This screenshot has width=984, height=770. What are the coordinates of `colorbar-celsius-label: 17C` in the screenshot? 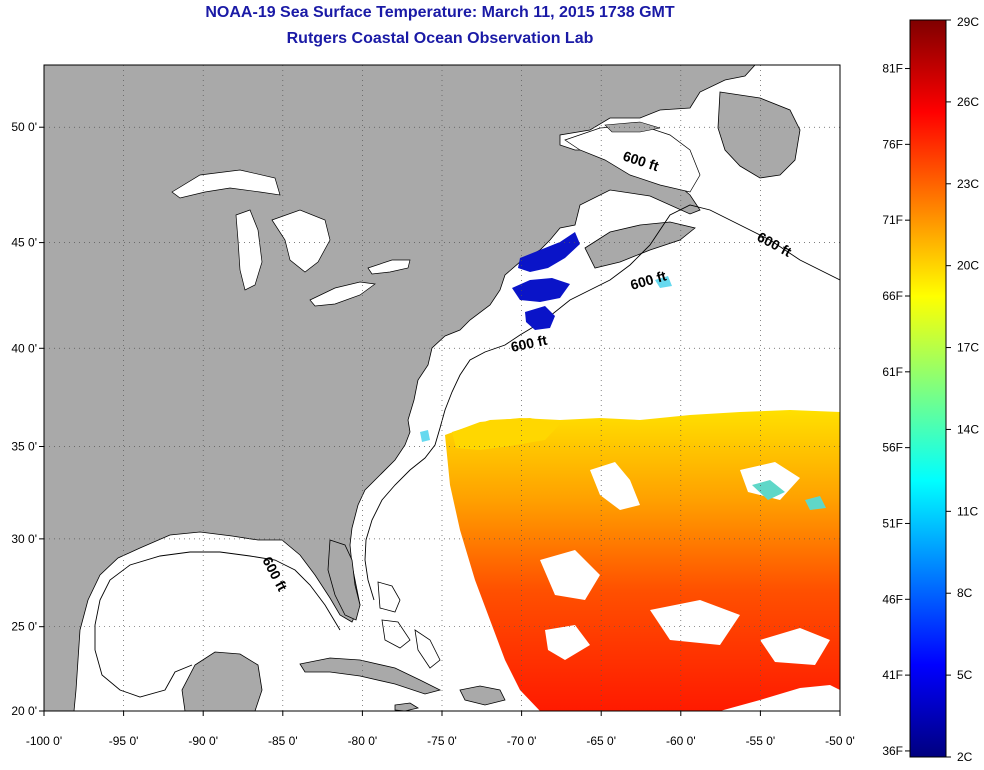 It's located at (968, 348).